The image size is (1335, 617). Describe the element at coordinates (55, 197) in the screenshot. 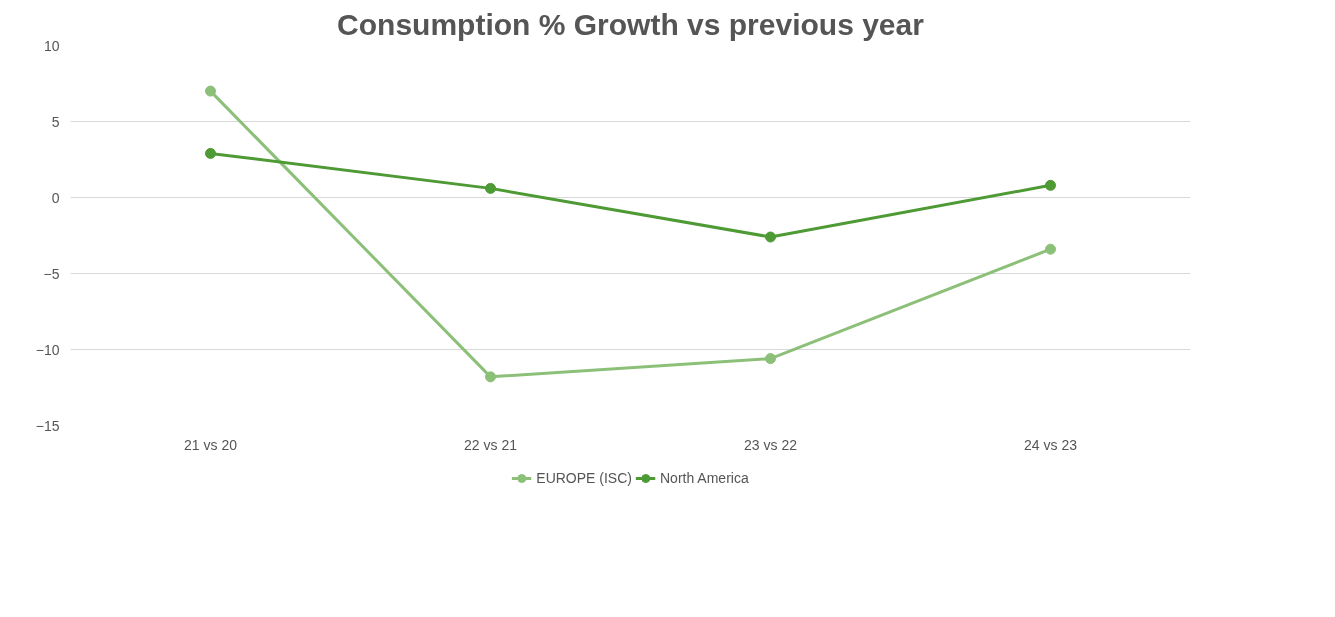

I see `y-tick-label: 0` at that location.